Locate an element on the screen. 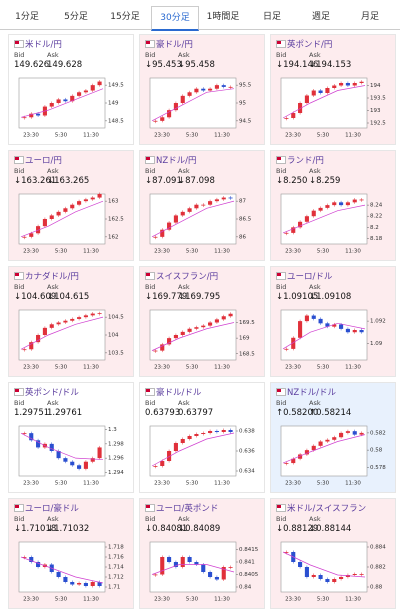  mini-chart: 0.582 0.58 0.578 23:30 5:30 11:30 is located at coordinates (333, 456).